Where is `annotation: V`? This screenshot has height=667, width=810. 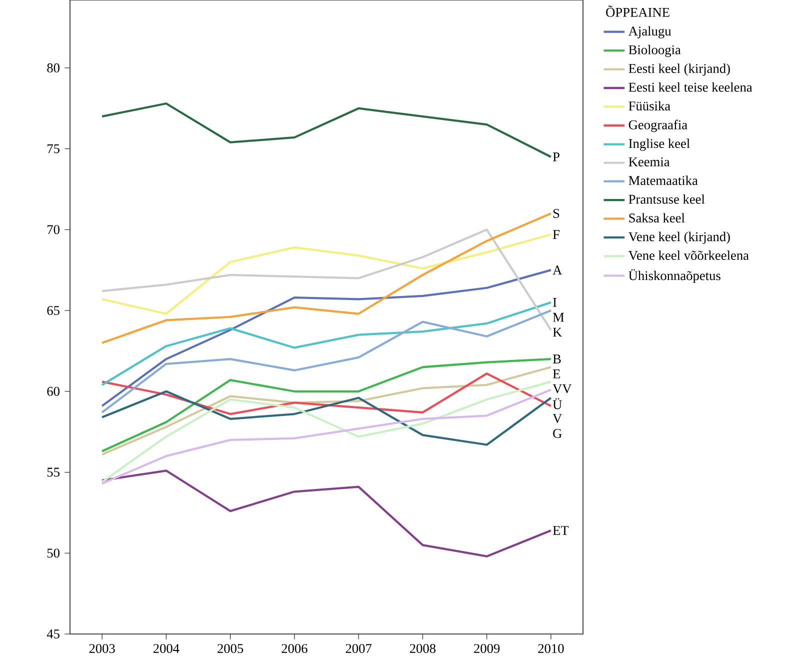
annotation: V is located at coordinates (557, 419).